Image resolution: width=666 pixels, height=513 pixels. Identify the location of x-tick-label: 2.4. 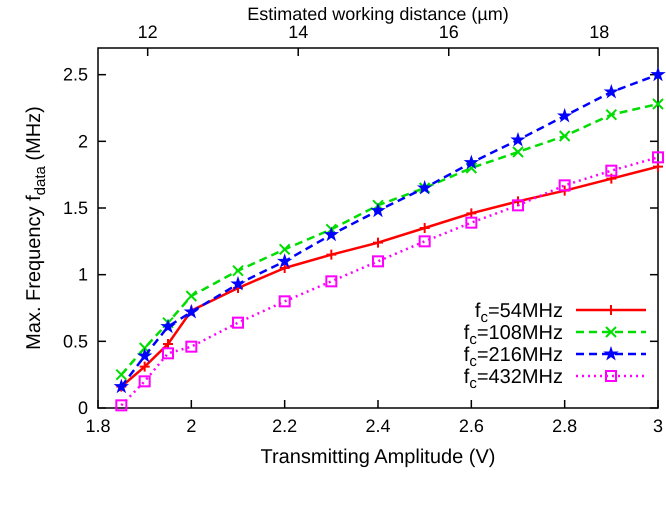
(378, 426).